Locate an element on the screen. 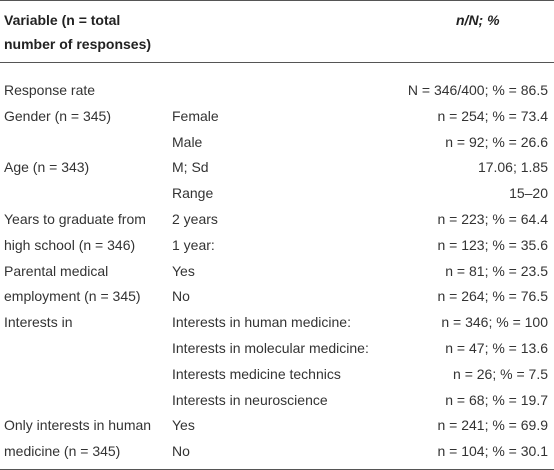 This screenshot has width=554, height=470. value-cell: n = 223; % = 64.4 is located at coordinates (492, 219).